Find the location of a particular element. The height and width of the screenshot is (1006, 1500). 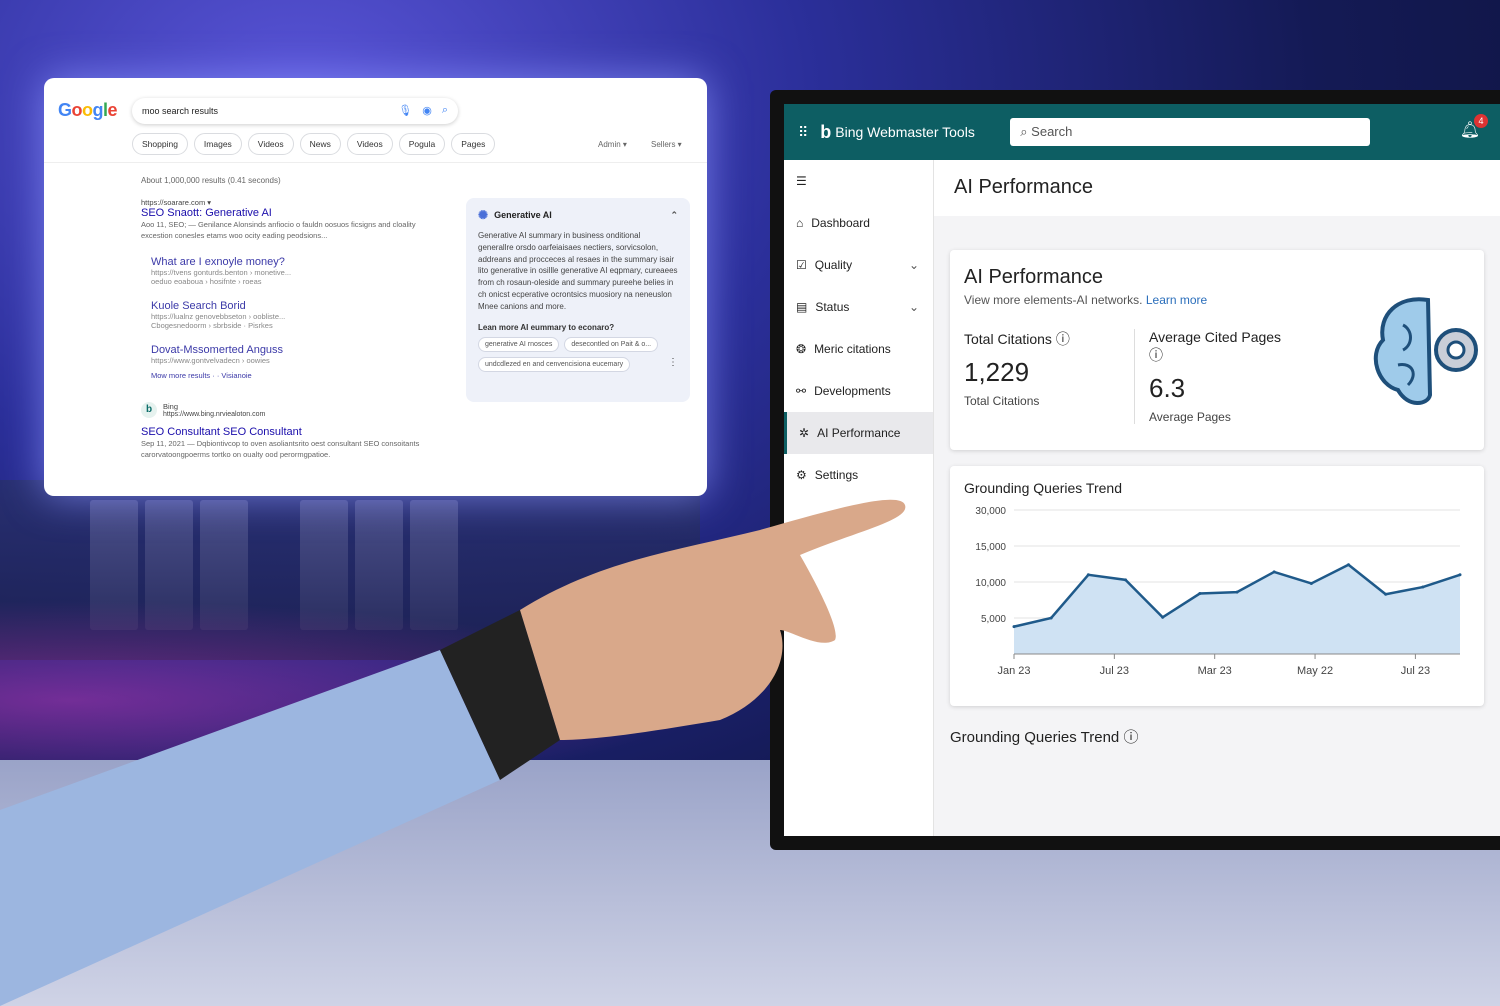

tab-videos-2: Videos is located at coordinates (369, 144).